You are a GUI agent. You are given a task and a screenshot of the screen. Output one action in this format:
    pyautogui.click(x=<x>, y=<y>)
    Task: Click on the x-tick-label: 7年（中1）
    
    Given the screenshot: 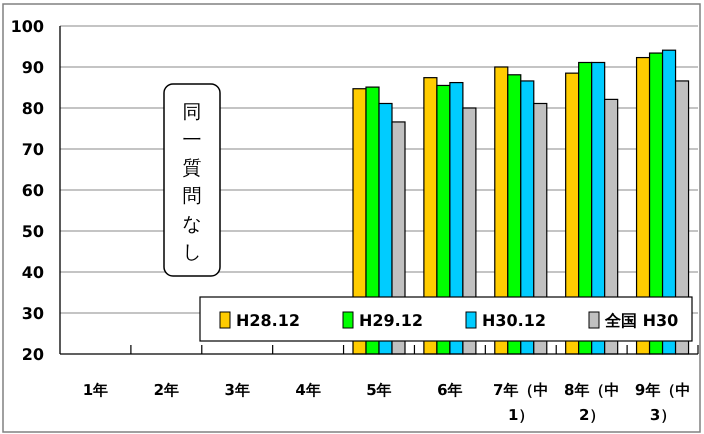 What is the action you would take?
    pyautogui.click(x=521, y=403)
    